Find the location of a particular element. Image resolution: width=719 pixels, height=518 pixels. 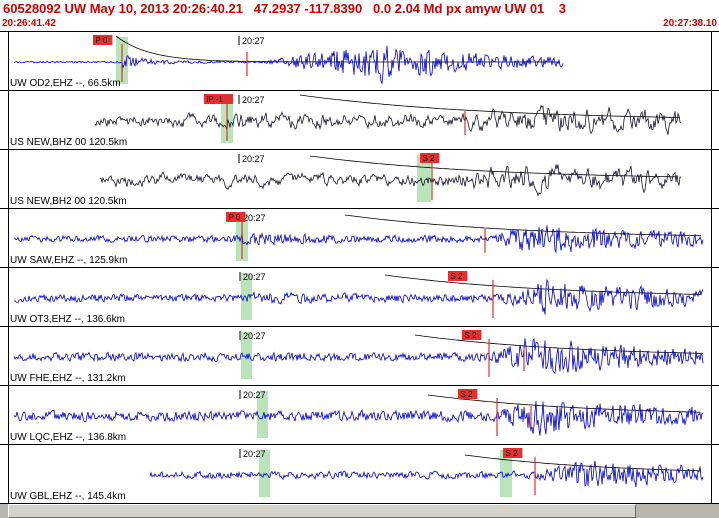

trace-plot: 20:27 P 0 is located at coordinates (288, 60).